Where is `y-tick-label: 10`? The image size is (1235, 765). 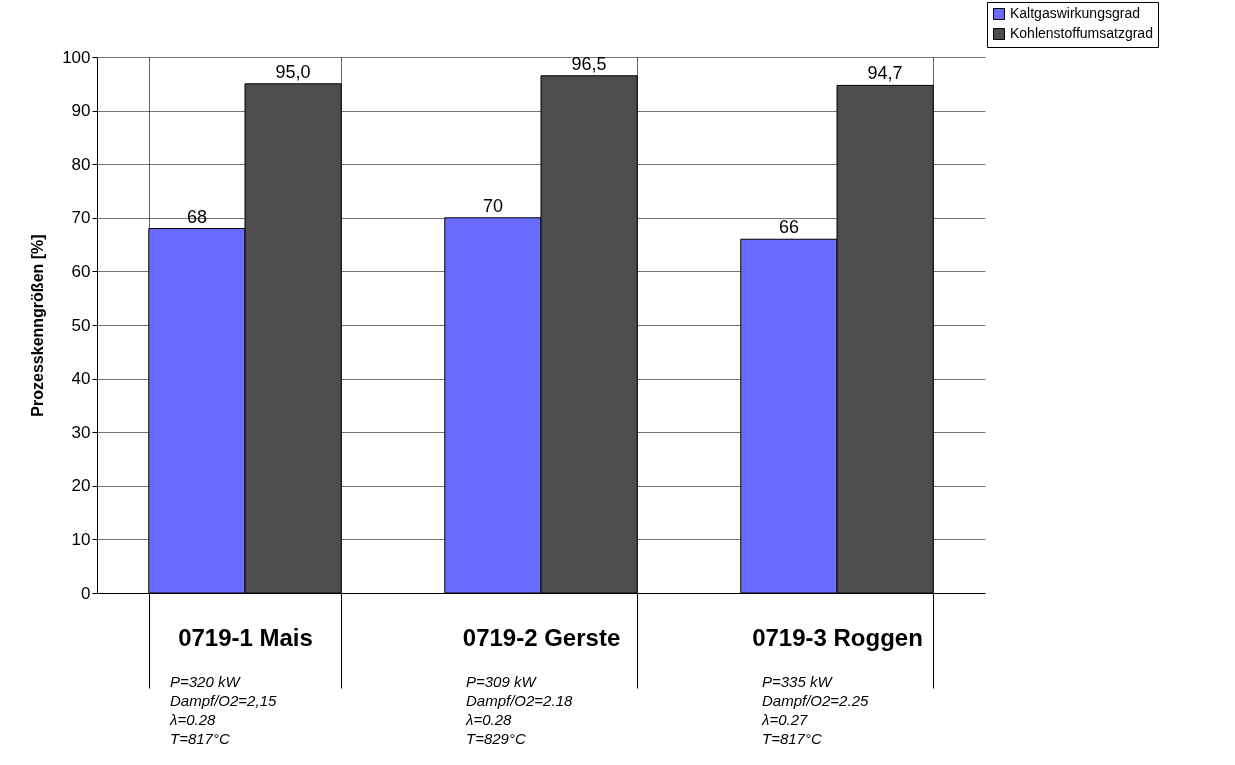 y-tick-label: 10 is located at coordinates (81, 539).